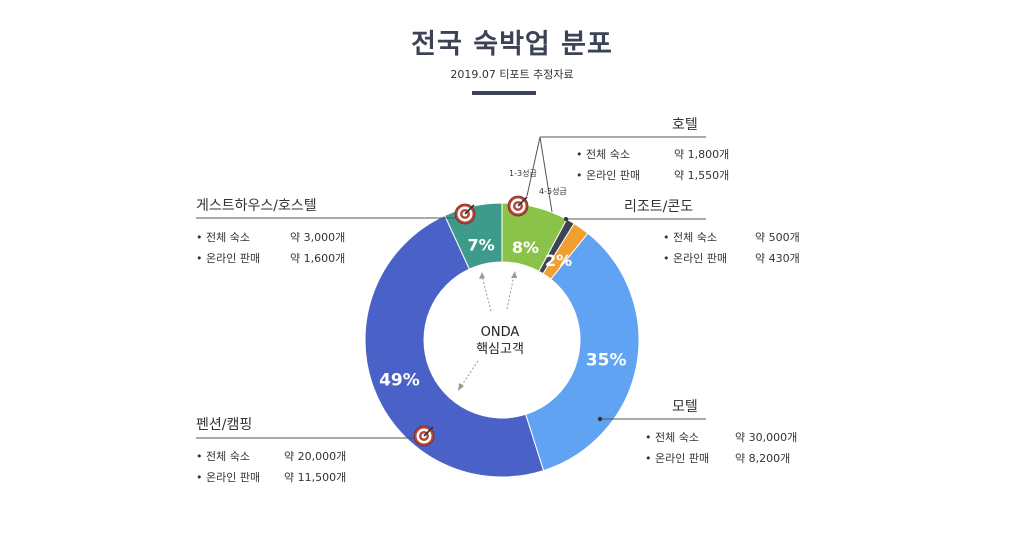  I want to click on pension-title: 펜션/캠핑, so click(224, 425).